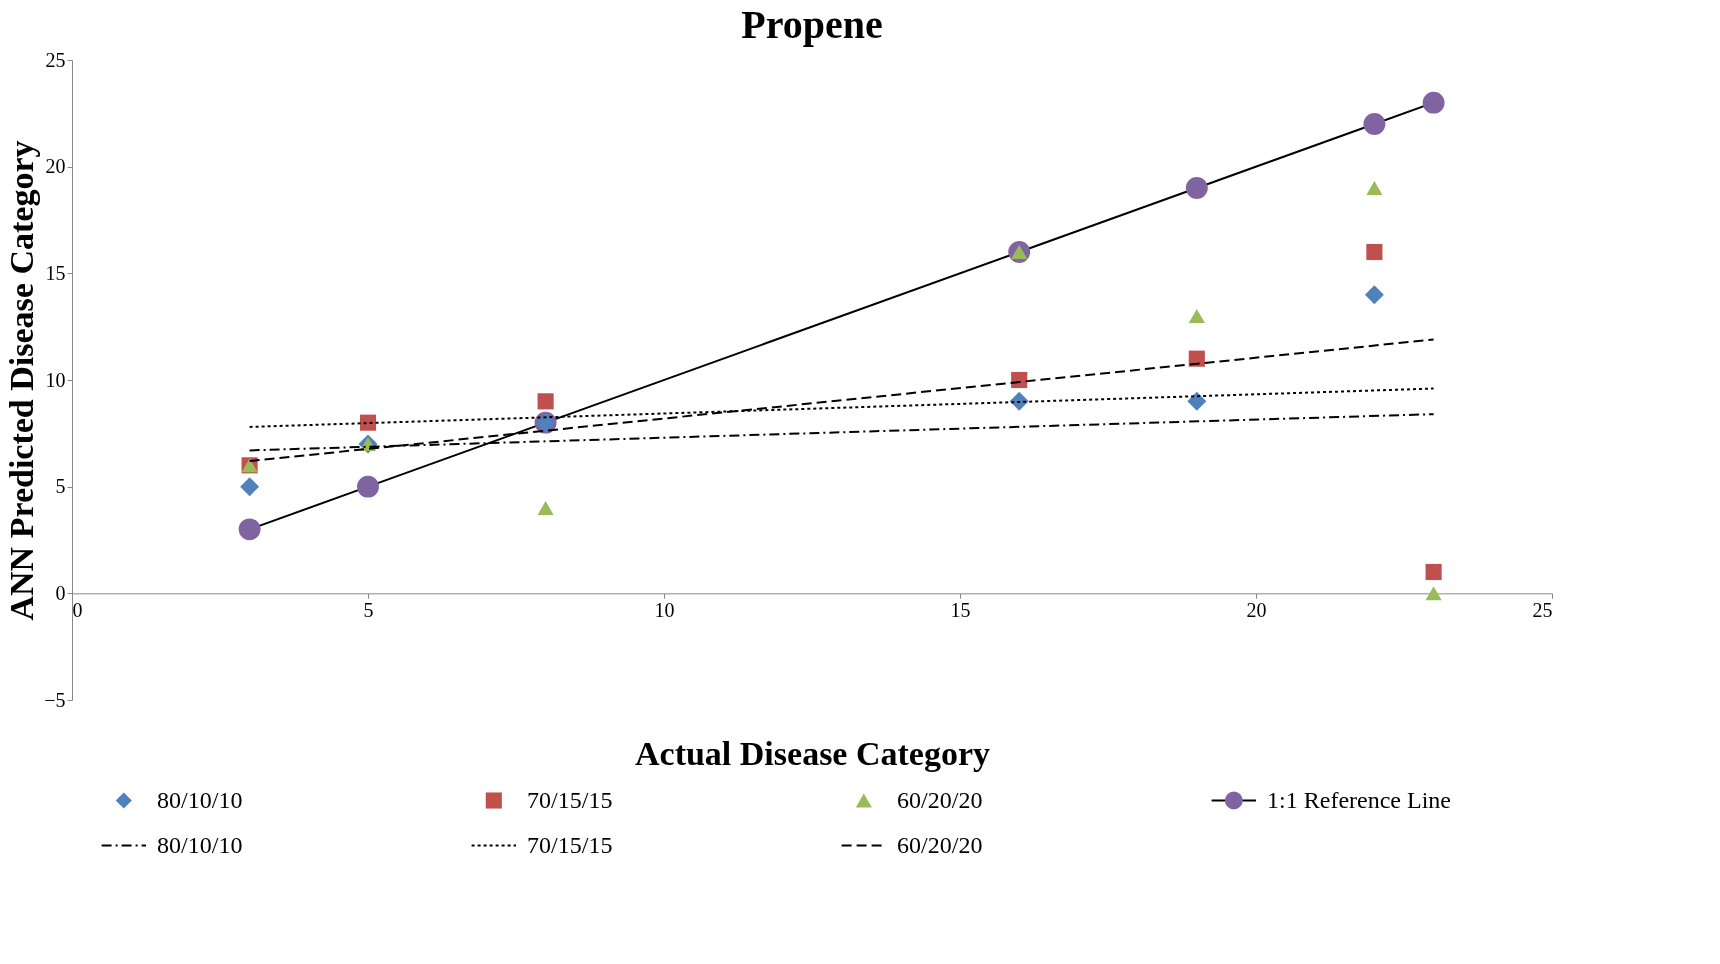 Image resolution: width=1720 pixels, height=964 pixels. I want to click on y-tick-label: −5, so click(55, 699).